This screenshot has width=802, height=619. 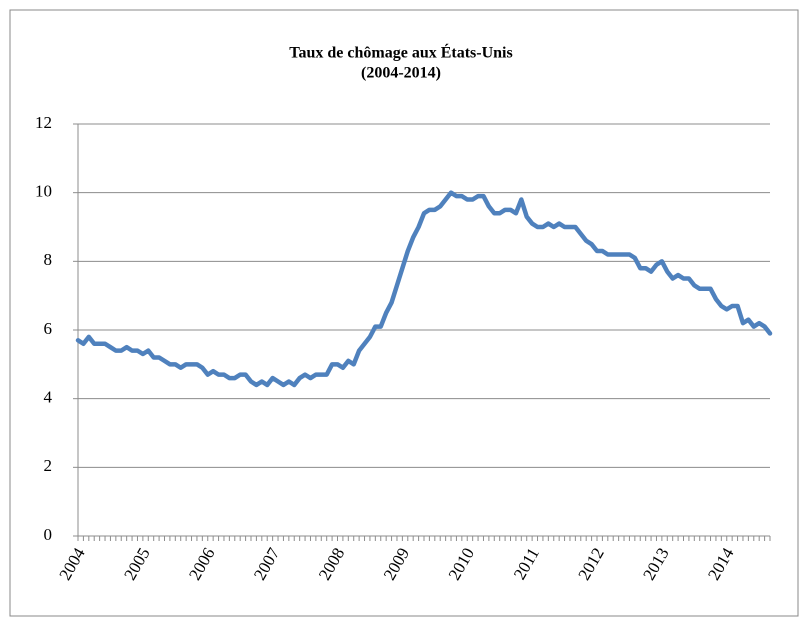 What do you see at coordinates (43, 122) in the screenshot?
I see `y-tick-label: 12` at bounding box center [43, 122].